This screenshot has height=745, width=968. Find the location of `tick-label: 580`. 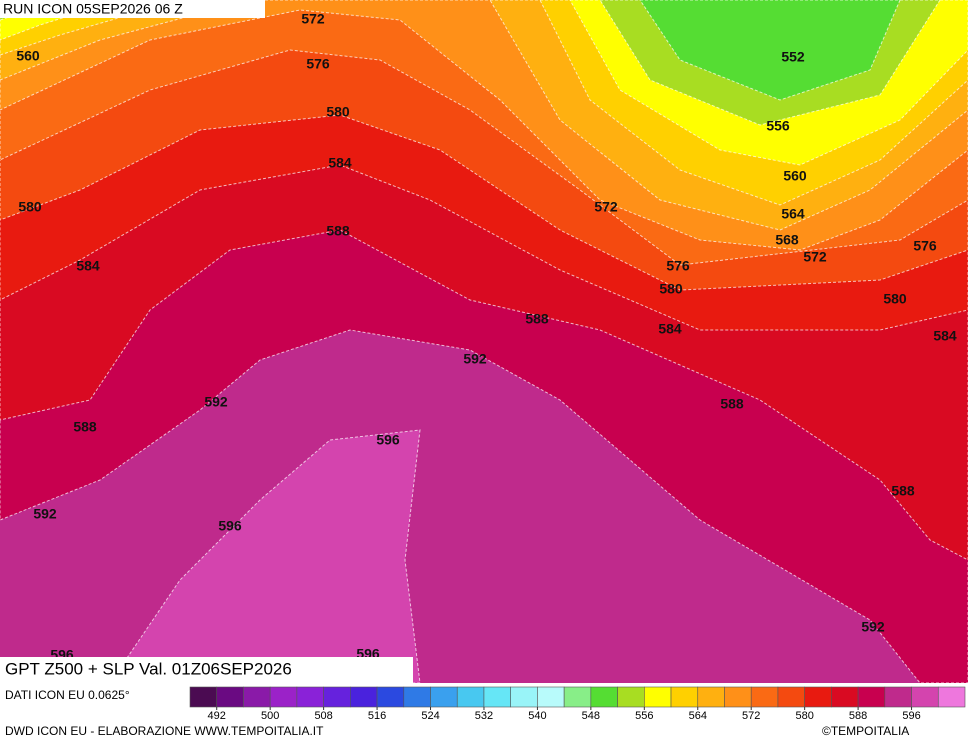

tick-label: 580 is located at coordinates (804, 716).